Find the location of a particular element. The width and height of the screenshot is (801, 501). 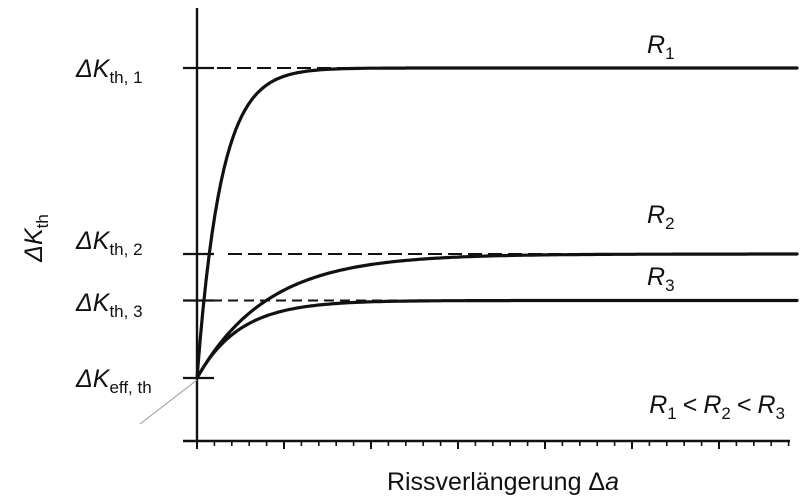

x-axis-label-main: Rissverlängerung Δ is located at coordinates (496, 482).